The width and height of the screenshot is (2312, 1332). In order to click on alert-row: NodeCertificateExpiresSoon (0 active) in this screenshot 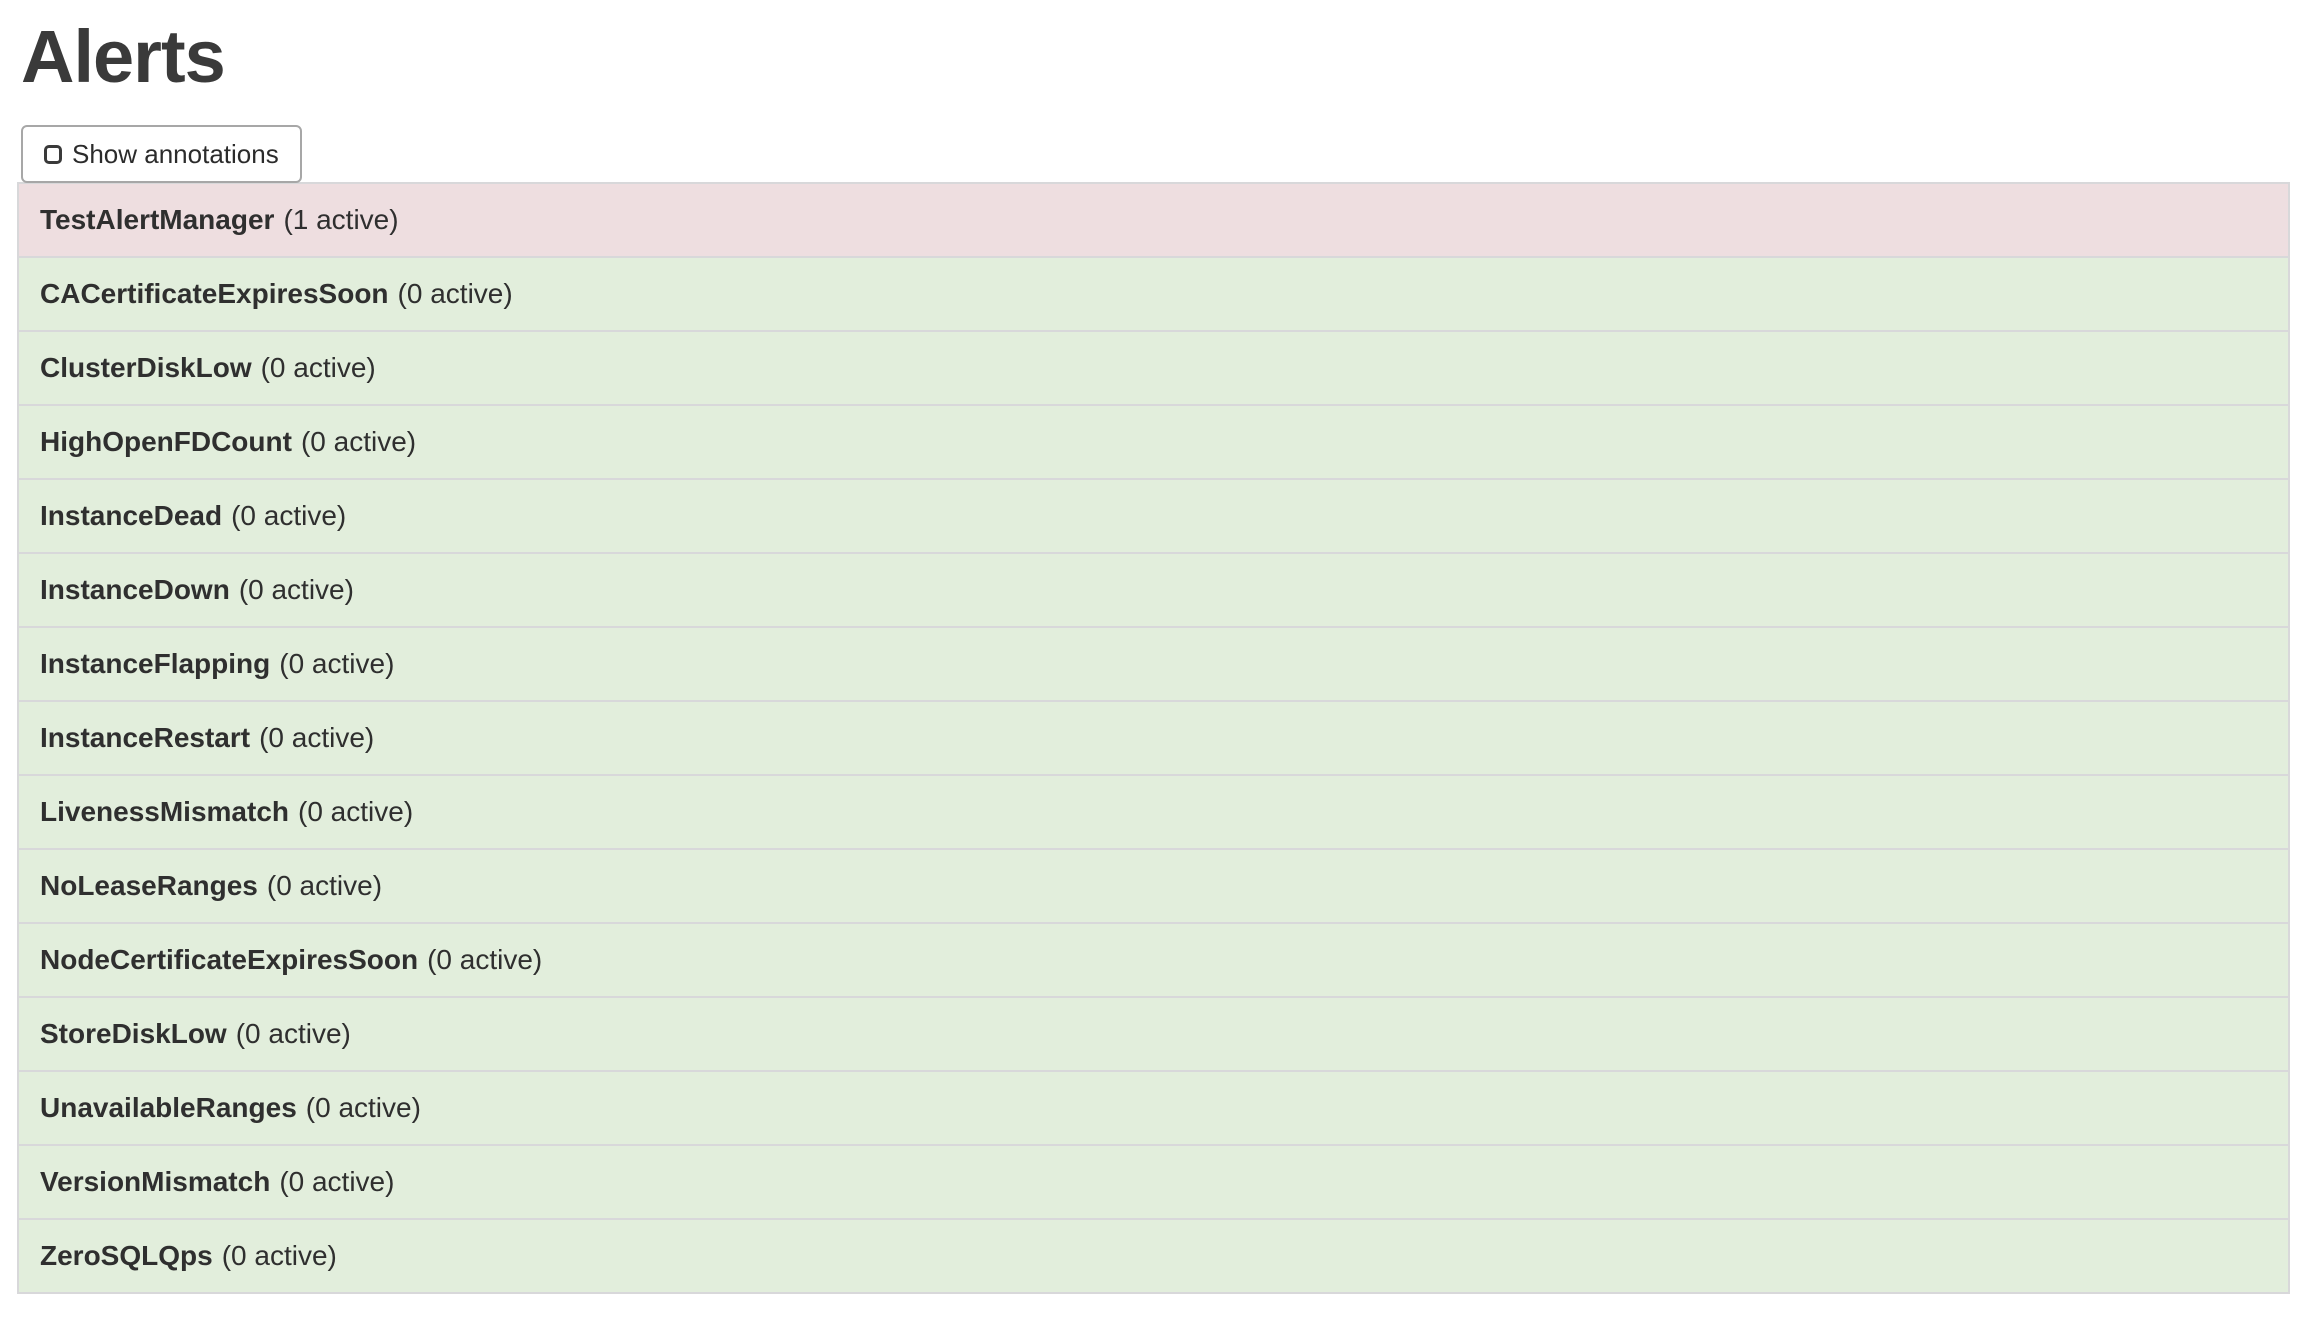, I will do `click(1153, 961)`.